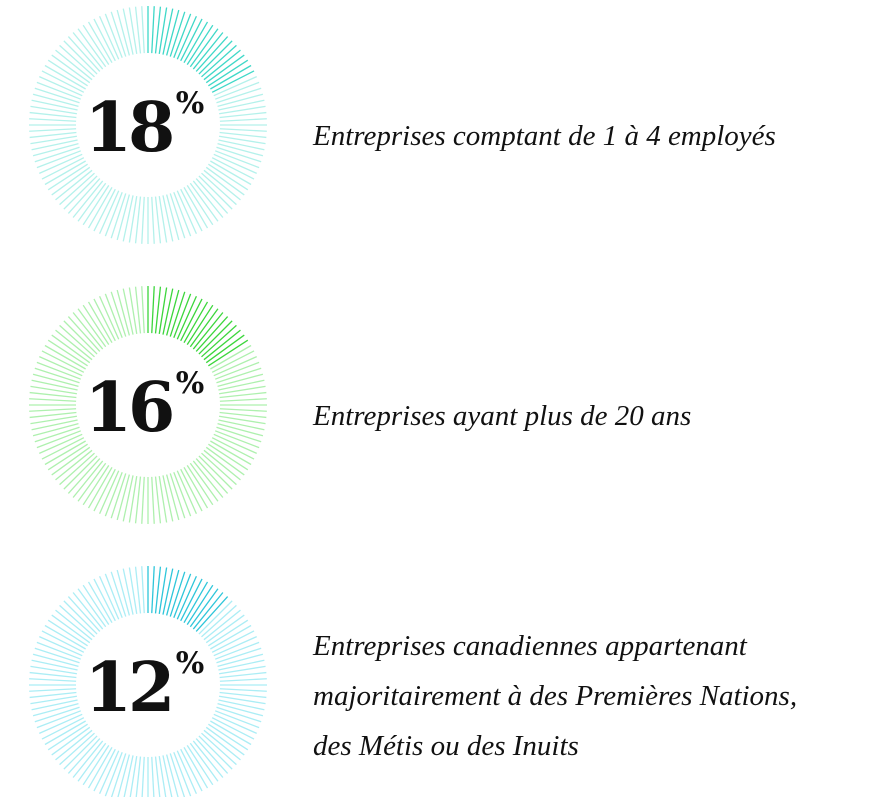 This screenshot has width=883, height=797. I want to click on percent-value: 16, so click(128, 408).